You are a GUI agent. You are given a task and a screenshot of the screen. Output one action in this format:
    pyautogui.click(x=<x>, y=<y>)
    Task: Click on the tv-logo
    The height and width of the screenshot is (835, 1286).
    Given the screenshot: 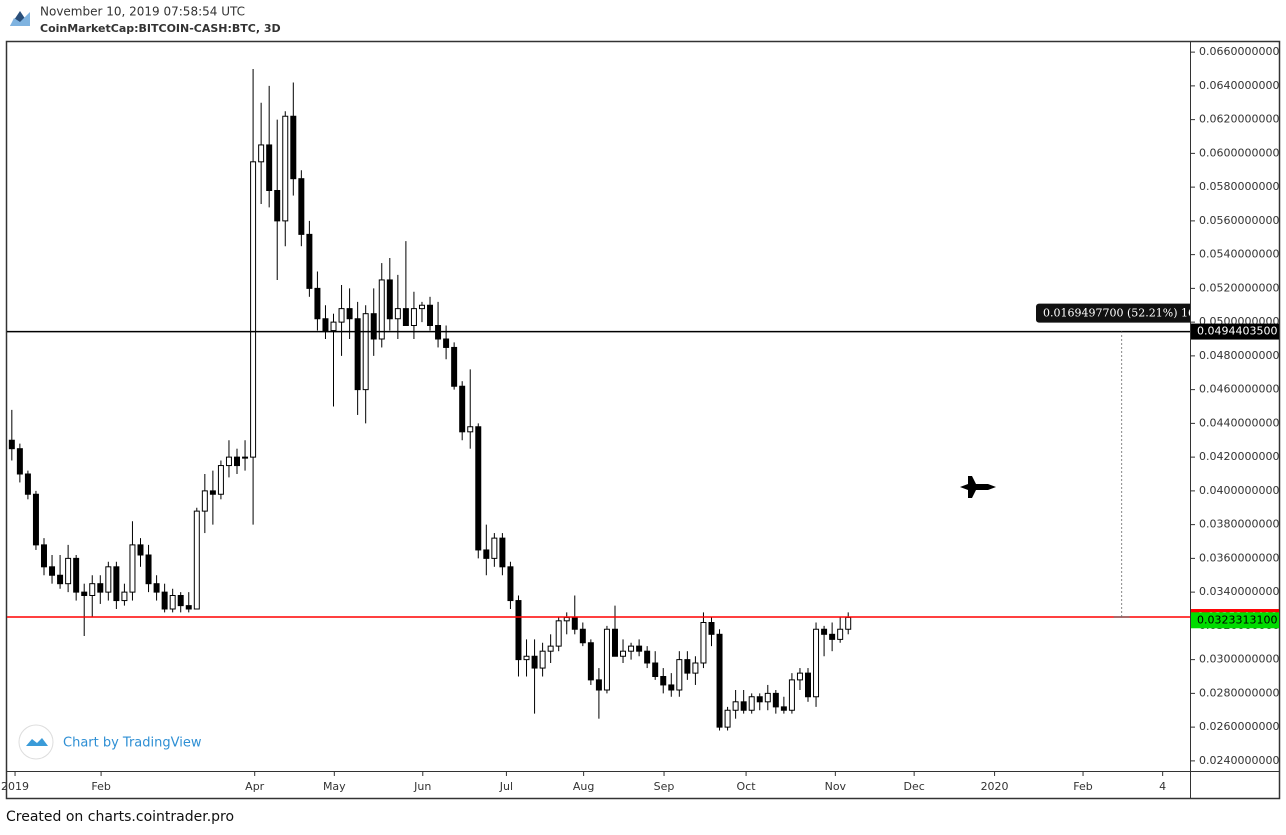 What is the action you would take?
    pyautogui.click(x=37, y=742)
    